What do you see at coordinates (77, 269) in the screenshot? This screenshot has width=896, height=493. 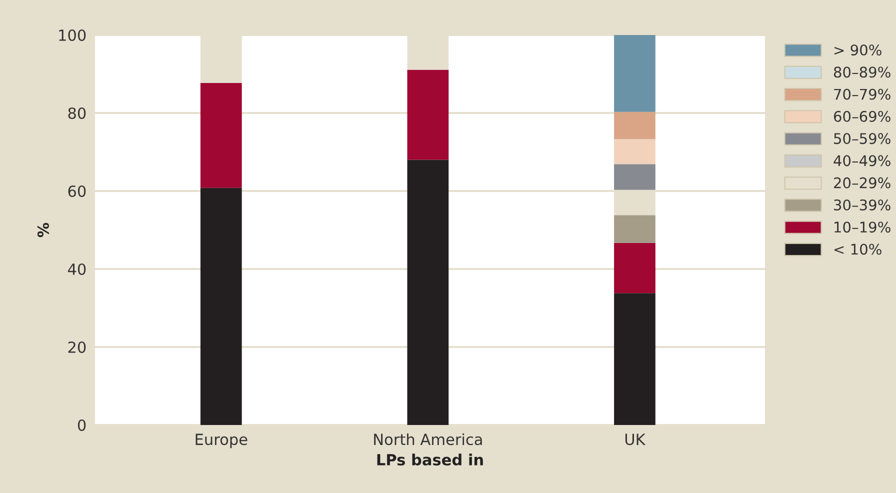 I see `y-tick-label: 40` at bounding box center [77, 269].